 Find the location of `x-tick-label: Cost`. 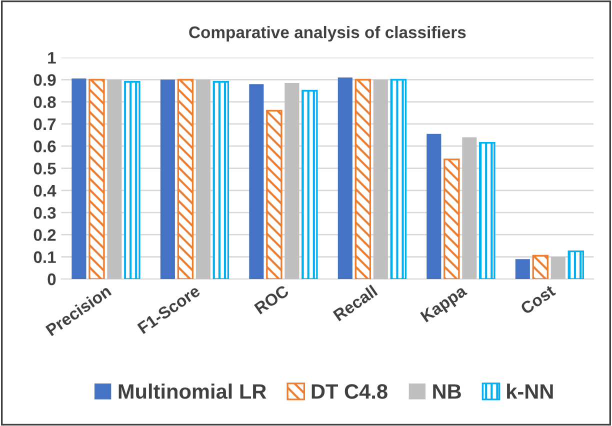

x-tick-label: Cost is located at coordinates (538, 299).